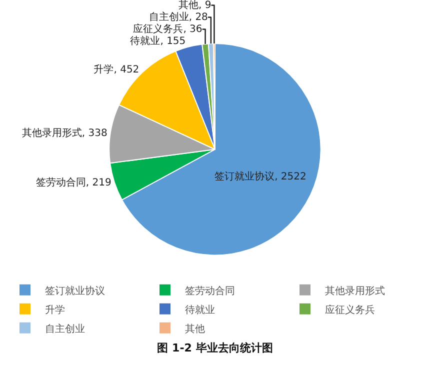 Image resolution: width=430 pixels, height=366 pixels. I want to click on legend-label: 其他, so click(195, 328).